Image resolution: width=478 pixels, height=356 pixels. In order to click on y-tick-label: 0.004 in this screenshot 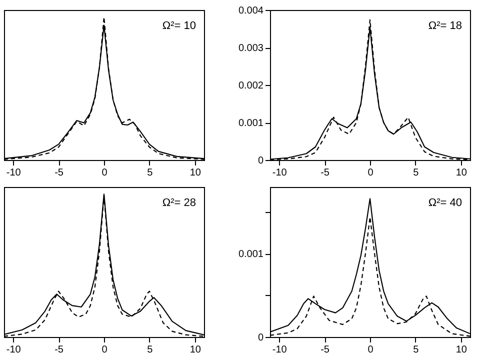, I will do `click(251, 11)`.